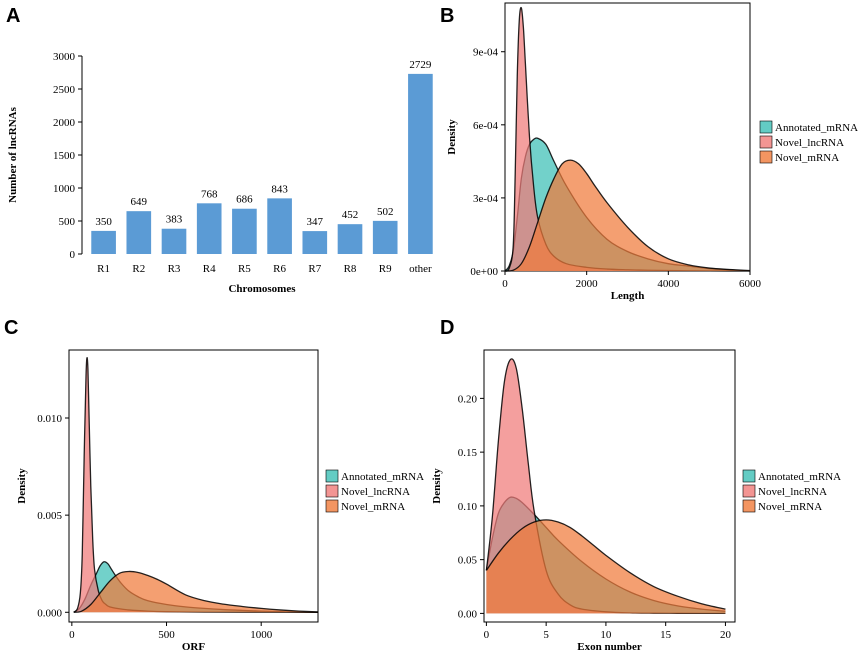 The width and height of the screenshot is (858, 651). What do you see at coordinates (49, 419) in the screenshot?
I see `y-tick-label: 0.010` at bounding box center [49, 419].